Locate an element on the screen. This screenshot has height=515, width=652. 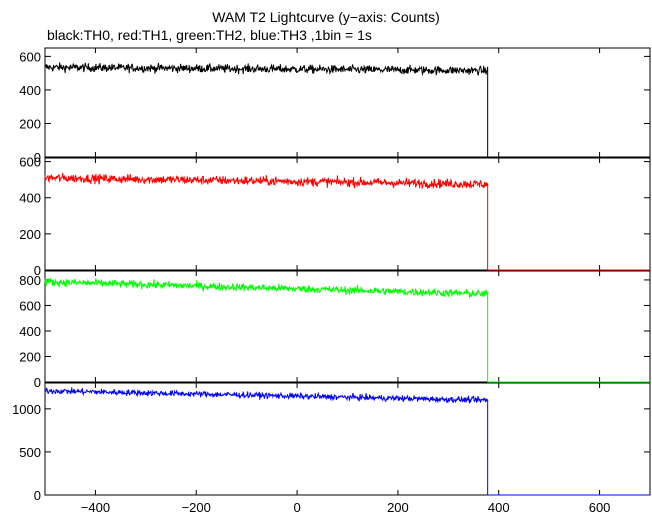
x-tick-label: 400 is located at coordinates (499, 507).